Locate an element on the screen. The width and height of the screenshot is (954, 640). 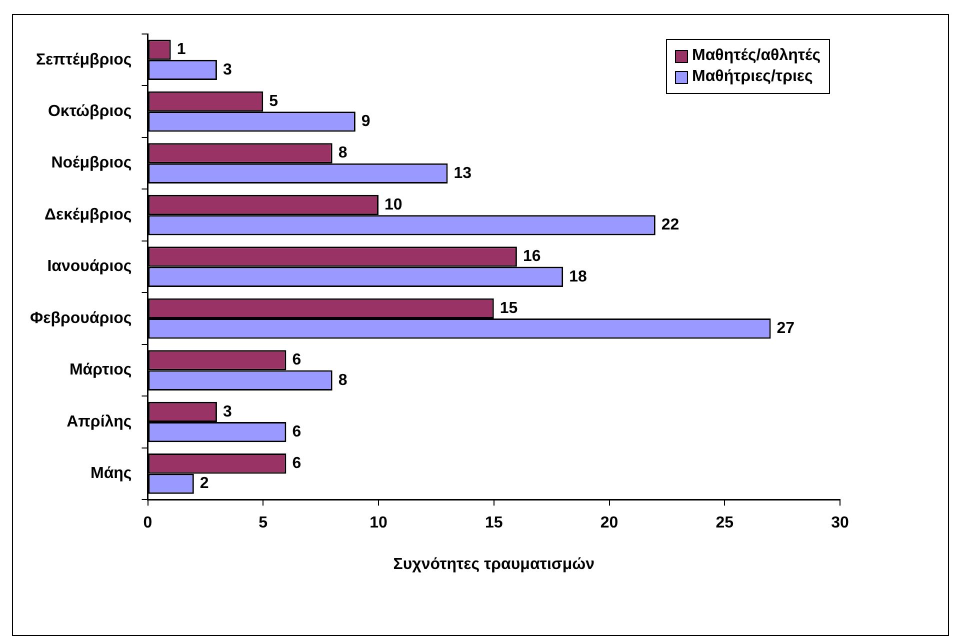
y-tick-label: Ιανουάριος is located at coordinates (89, 267).